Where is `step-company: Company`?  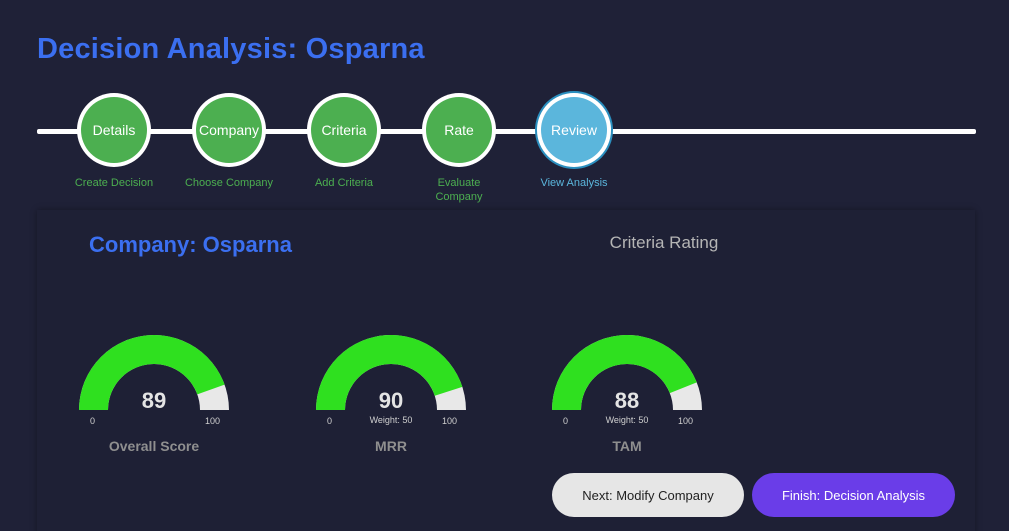
step-company: Company is located at coordinates (229, 130).